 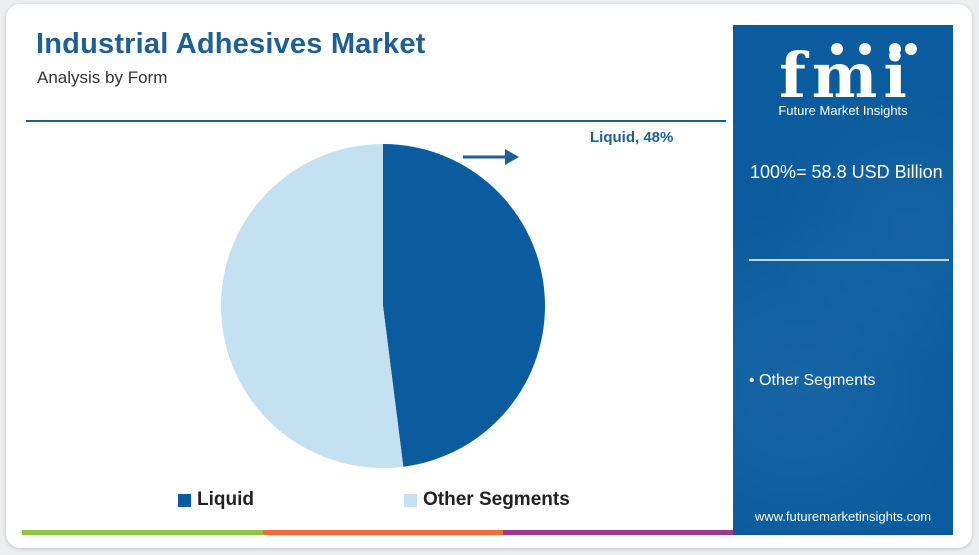 I want to click on bottom-bar-green, so click(x=142, y=532).